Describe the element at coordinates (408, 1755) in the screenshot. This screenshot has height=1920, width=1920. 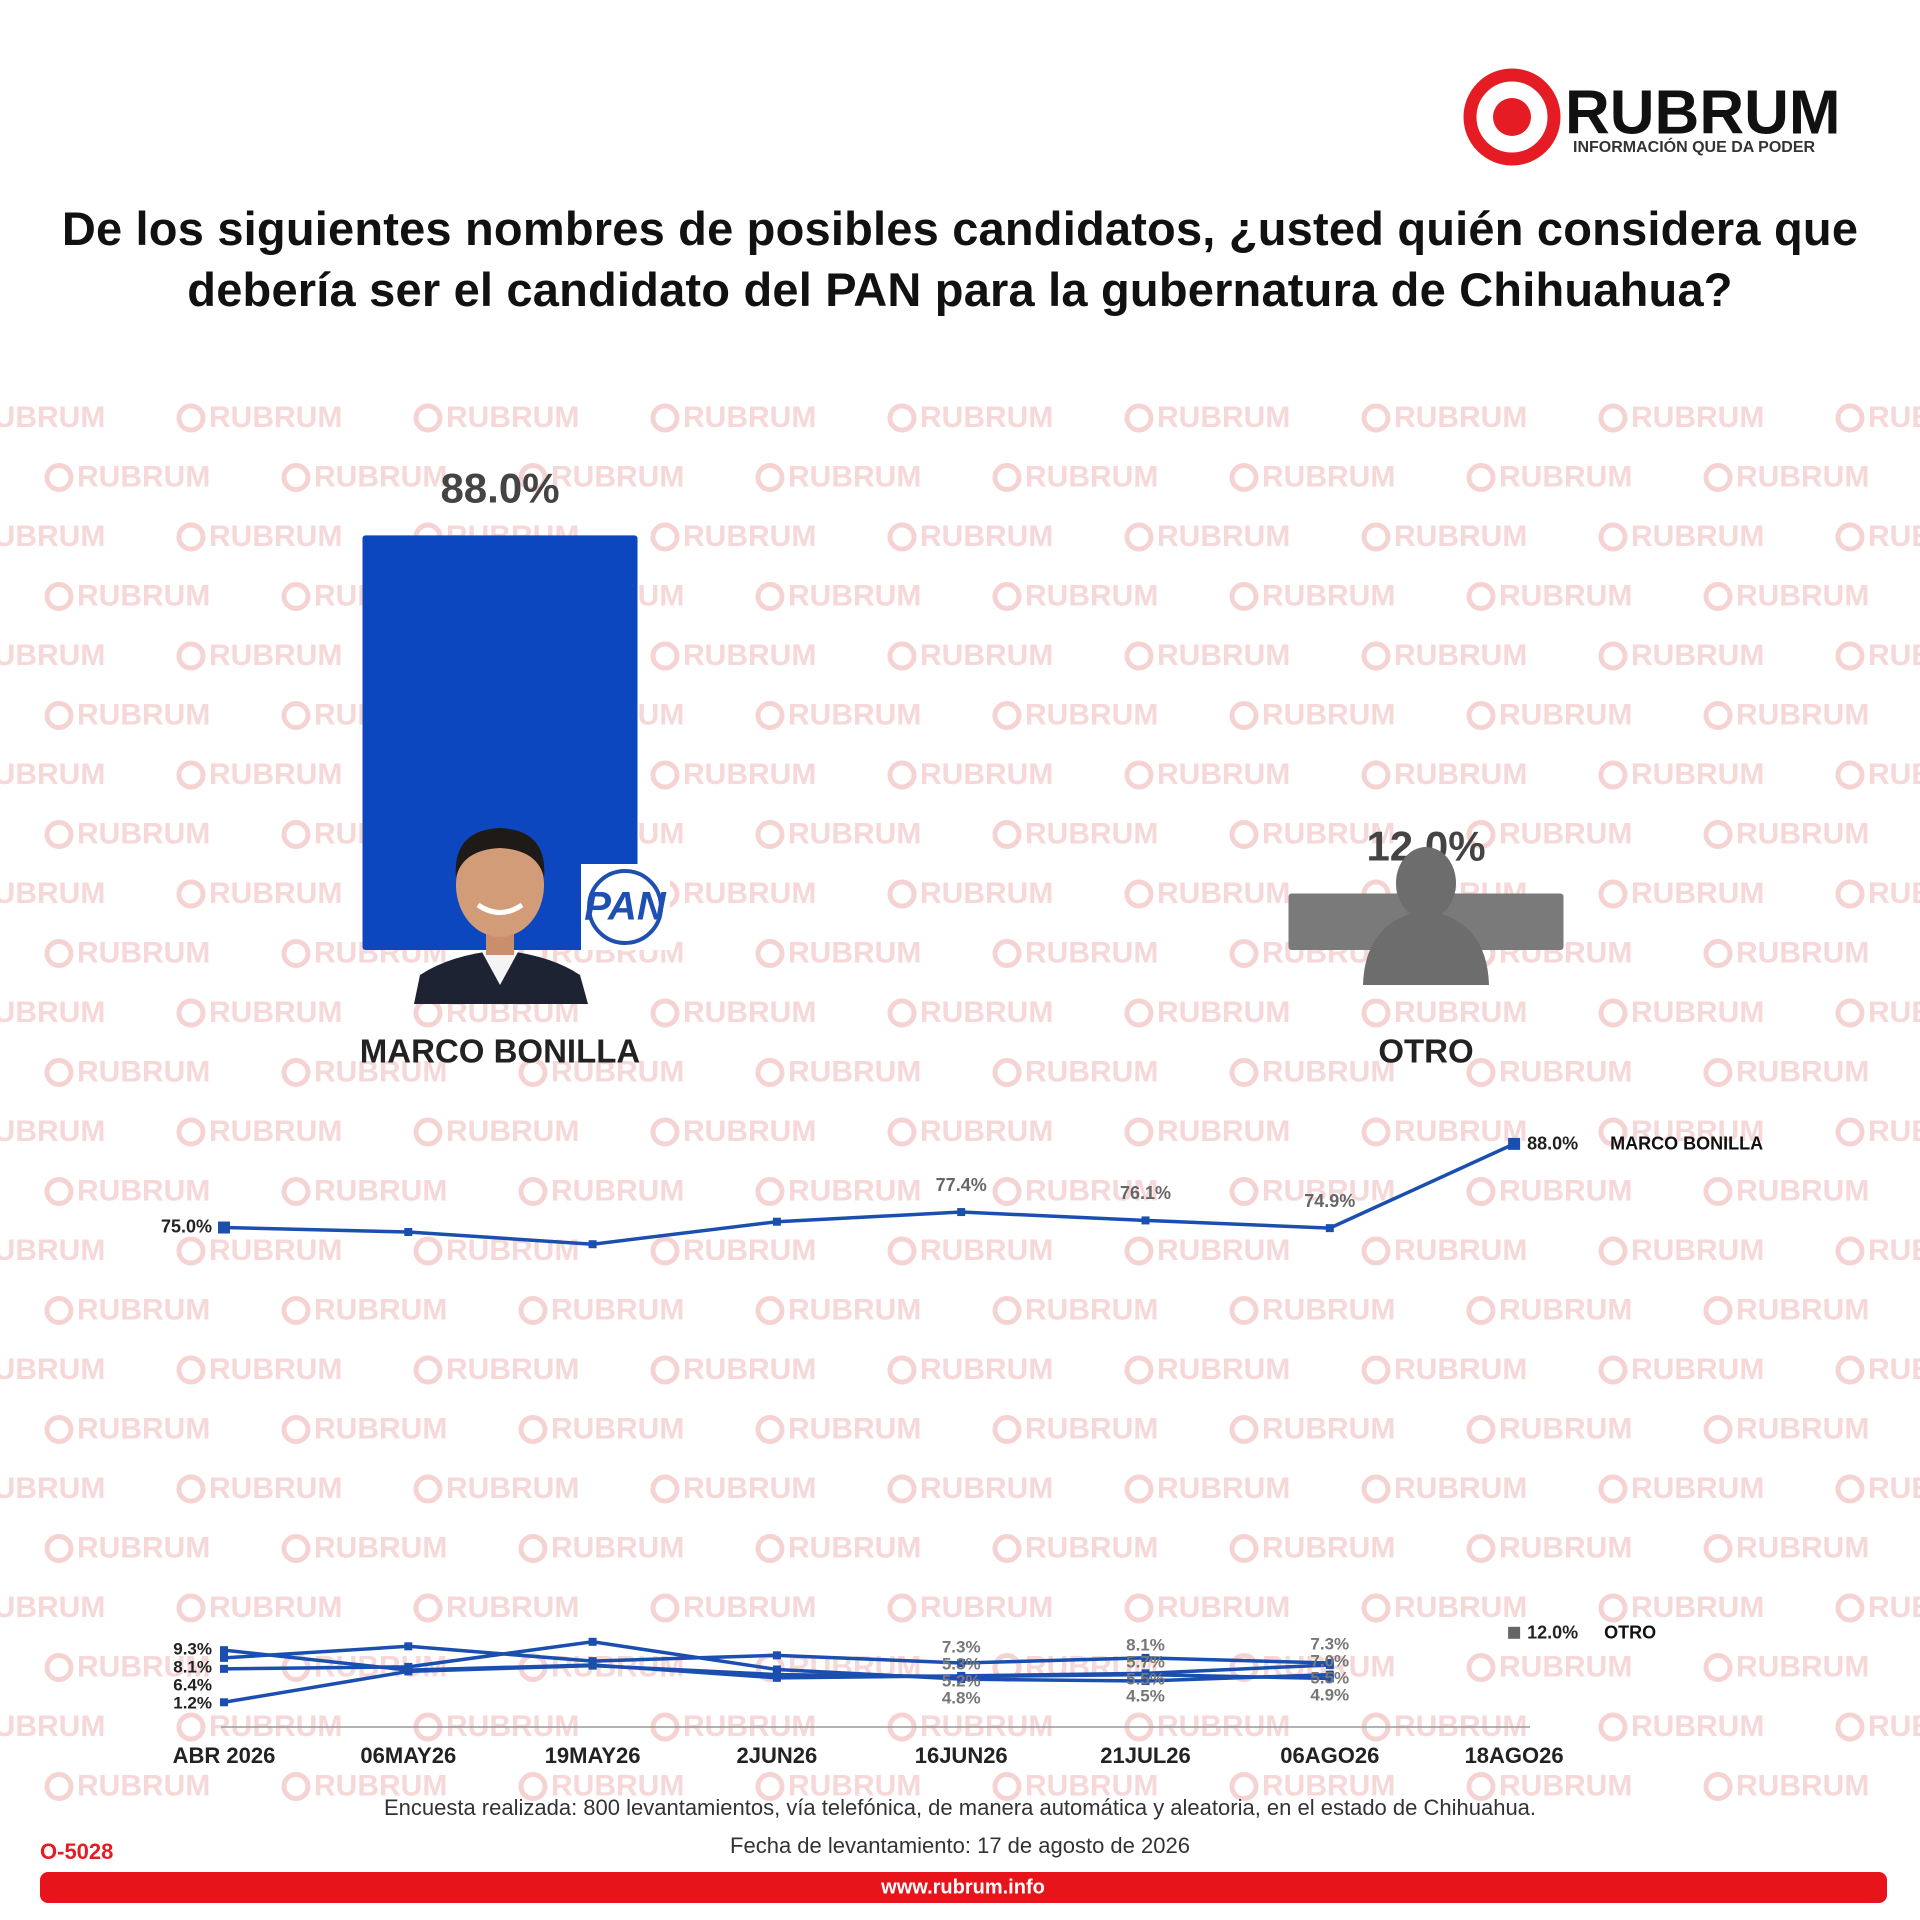
I see `x-tick-label: 06MAY26` at that location.